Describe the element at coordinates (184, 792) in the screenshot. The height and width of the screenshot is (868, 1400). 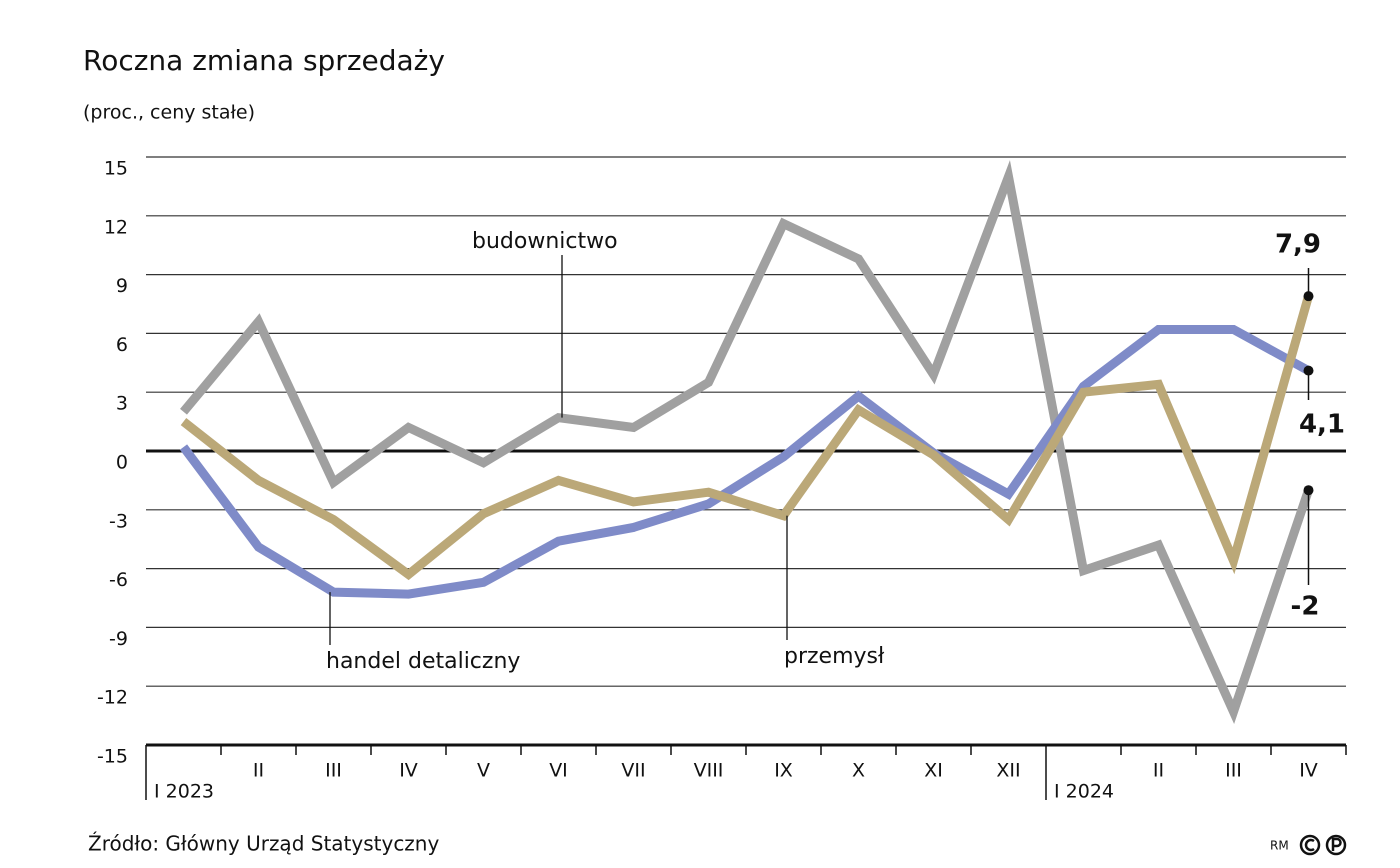
I see `x-tick-label: I 2023` at that location.